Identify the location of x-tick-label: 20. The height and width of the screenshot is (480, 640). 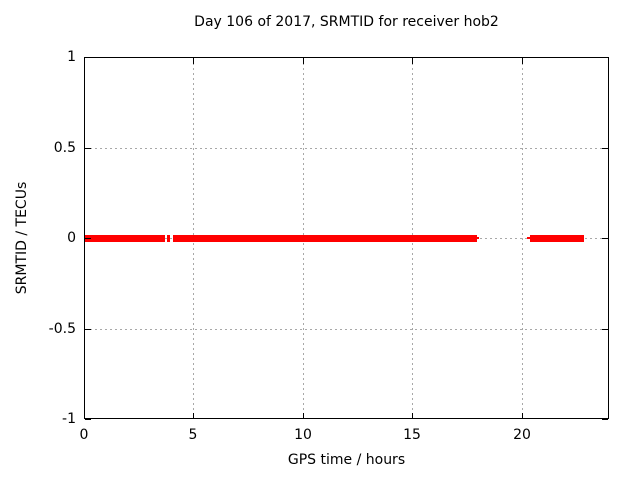
(522, 435).